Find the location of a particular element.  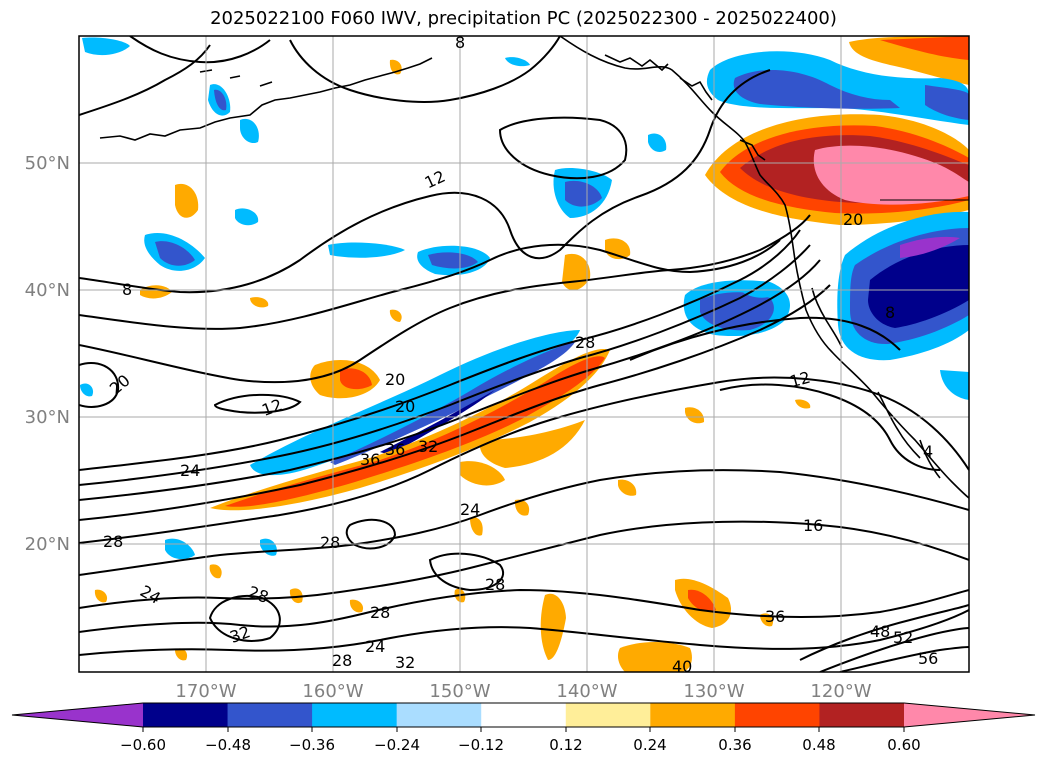

longitude-labels: 170°W 160°W 150°W 140°W 130°W 120°W is located at coordinates (523, 691).